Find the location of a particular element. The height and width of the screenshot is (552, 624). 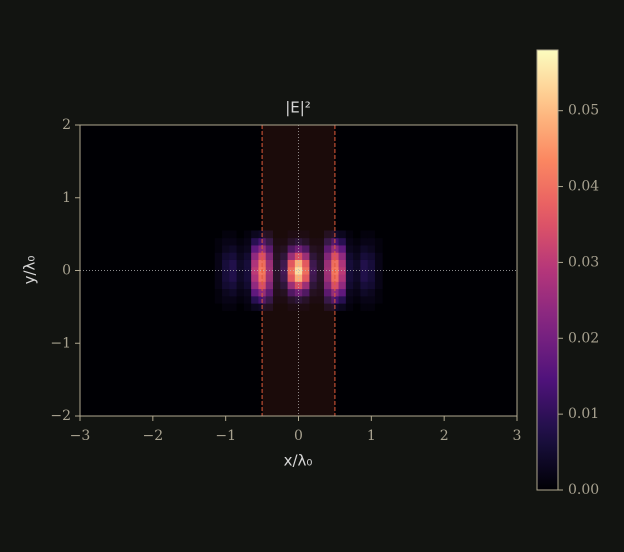

colorbar-tick-label: 0.00 is located at coordinates (583, 490).